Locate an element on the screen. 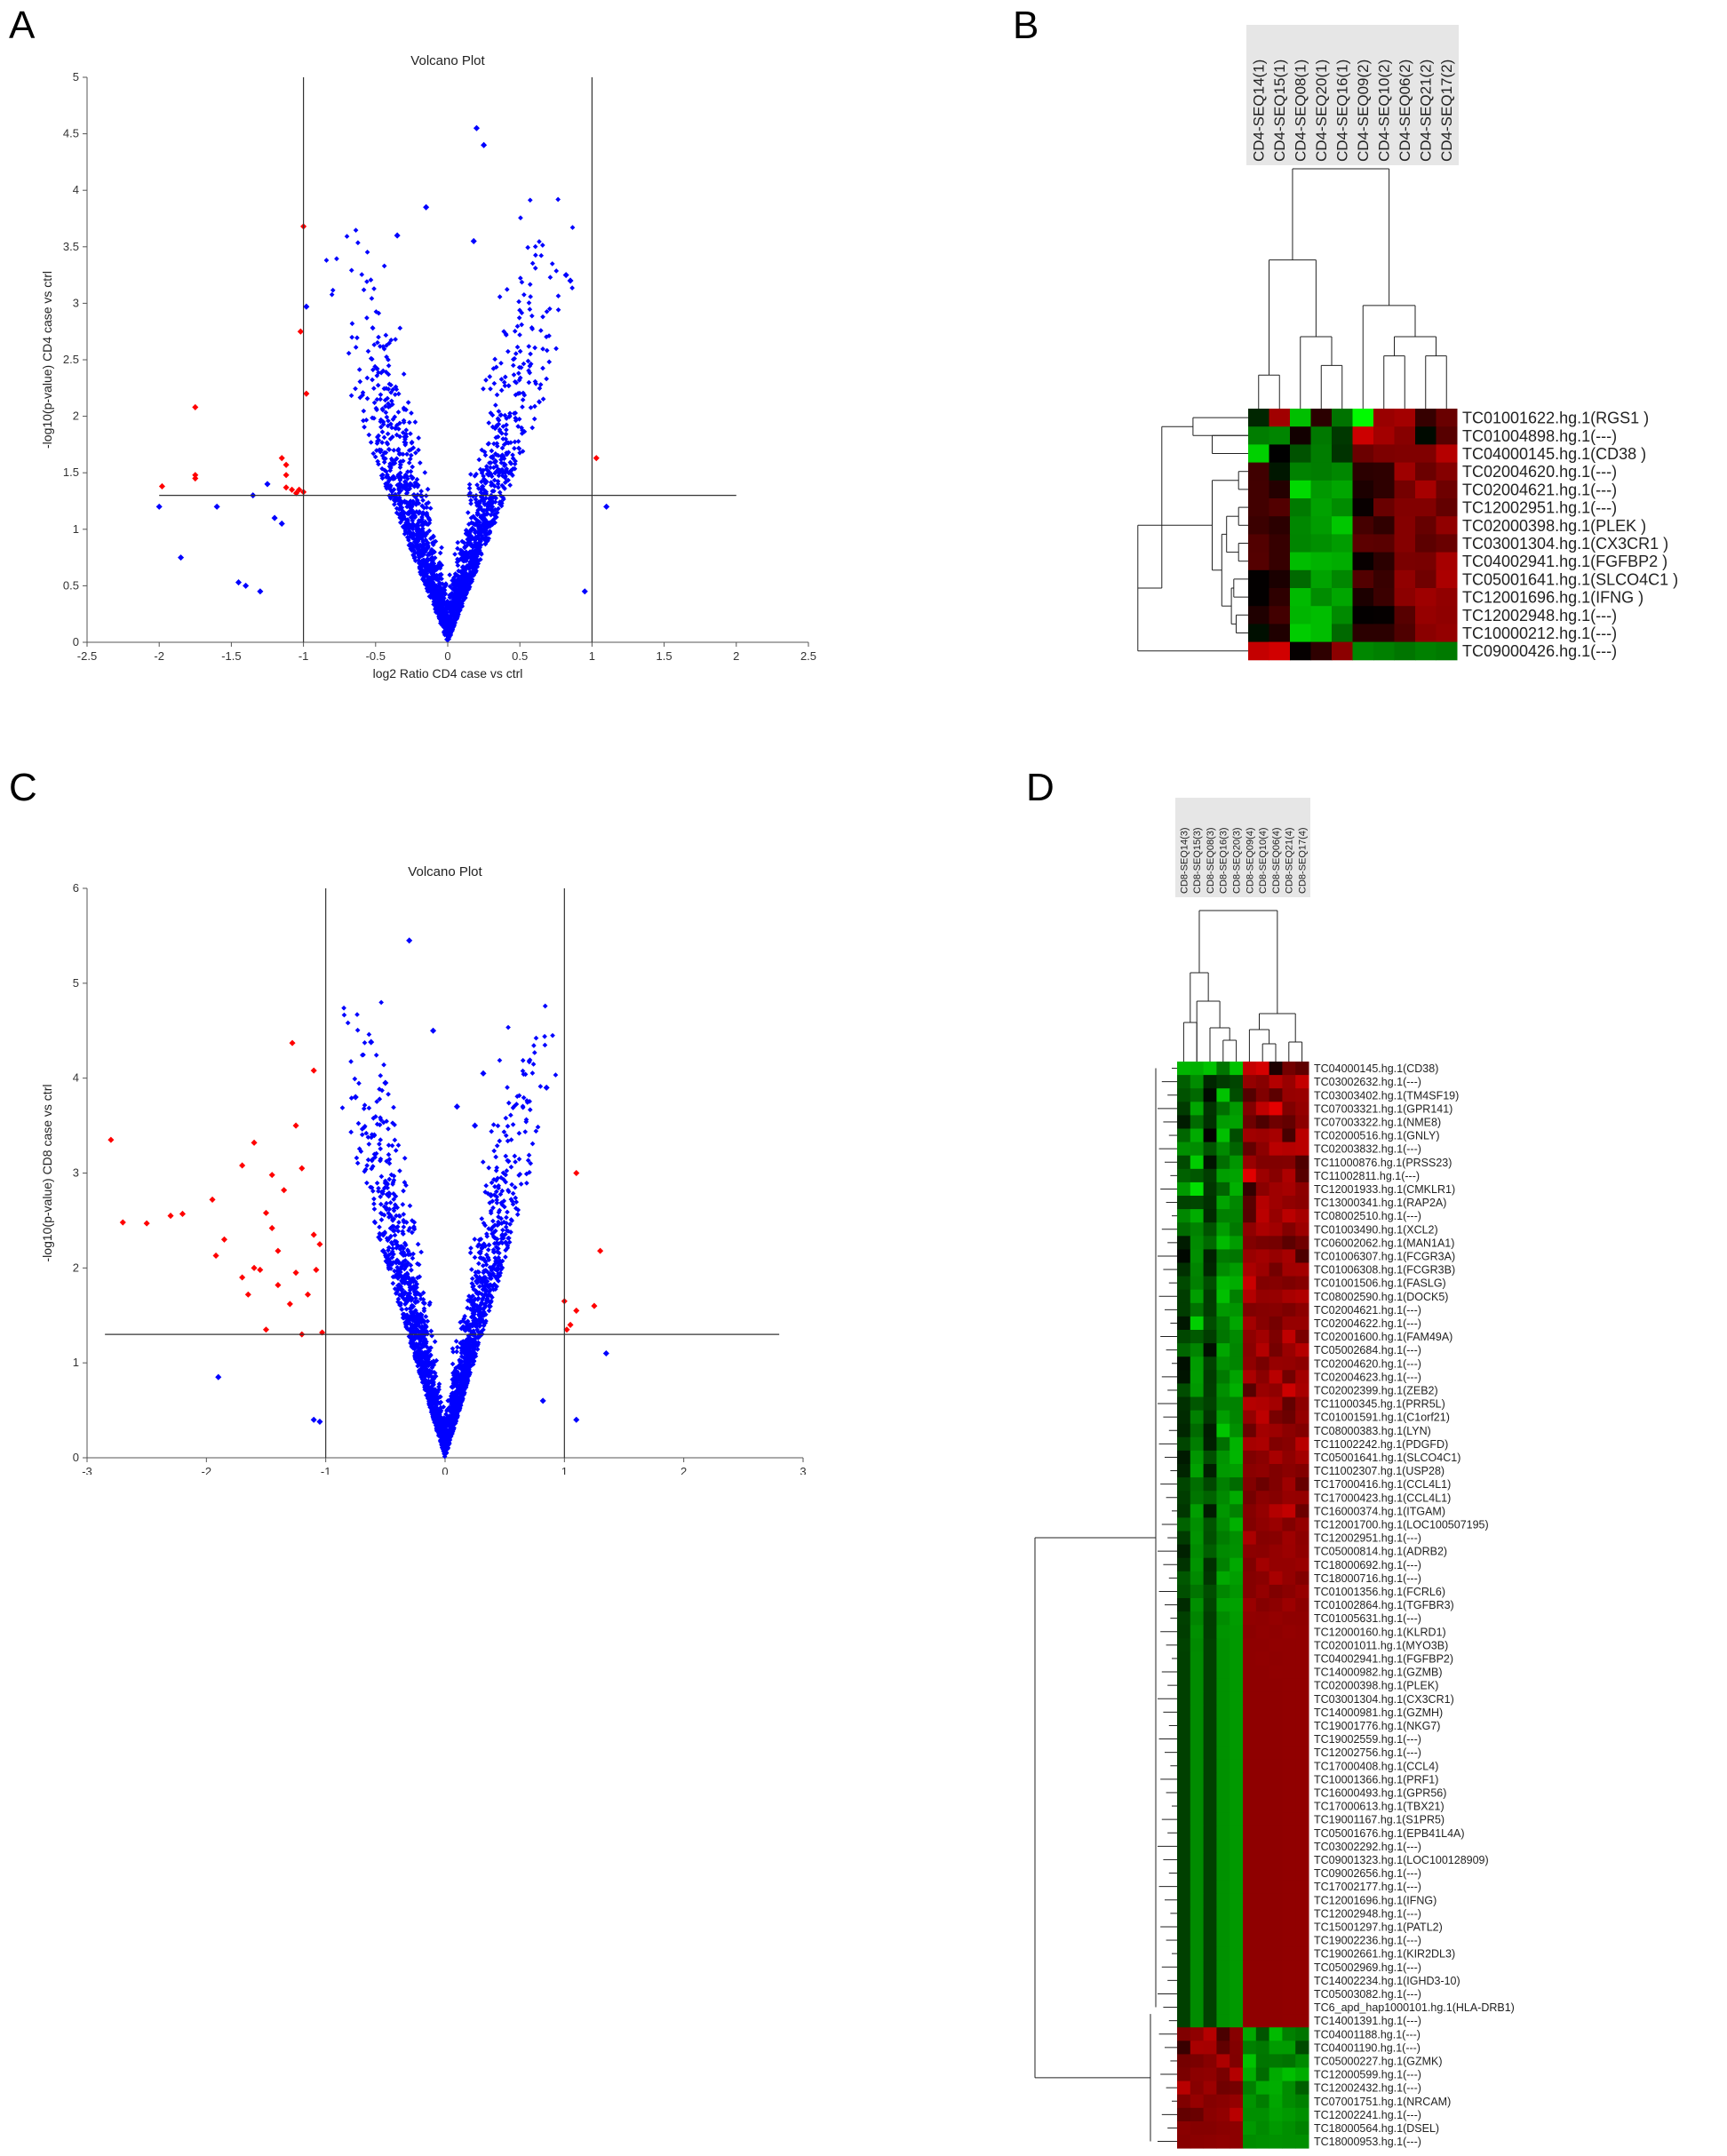  x-tick-label: -2 is located at coordinates (207, 1470).